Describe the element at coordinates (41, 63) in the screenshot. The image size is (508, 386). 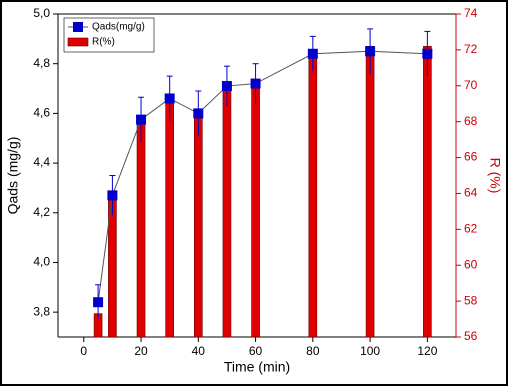
I see `y-tick-label: 4,8` at that location.